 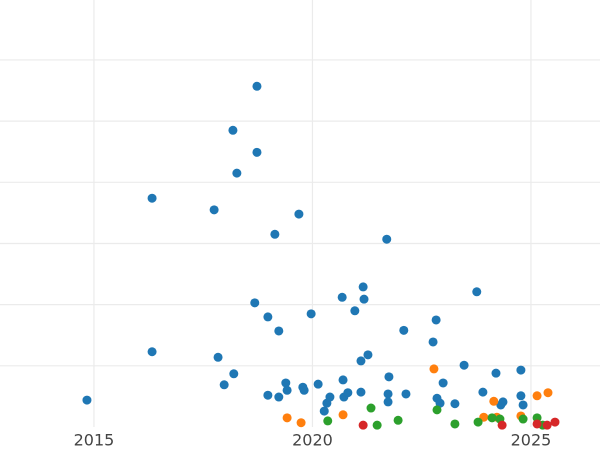 I want to click on x-tick-label: 2015, so click(x=94, y=440).